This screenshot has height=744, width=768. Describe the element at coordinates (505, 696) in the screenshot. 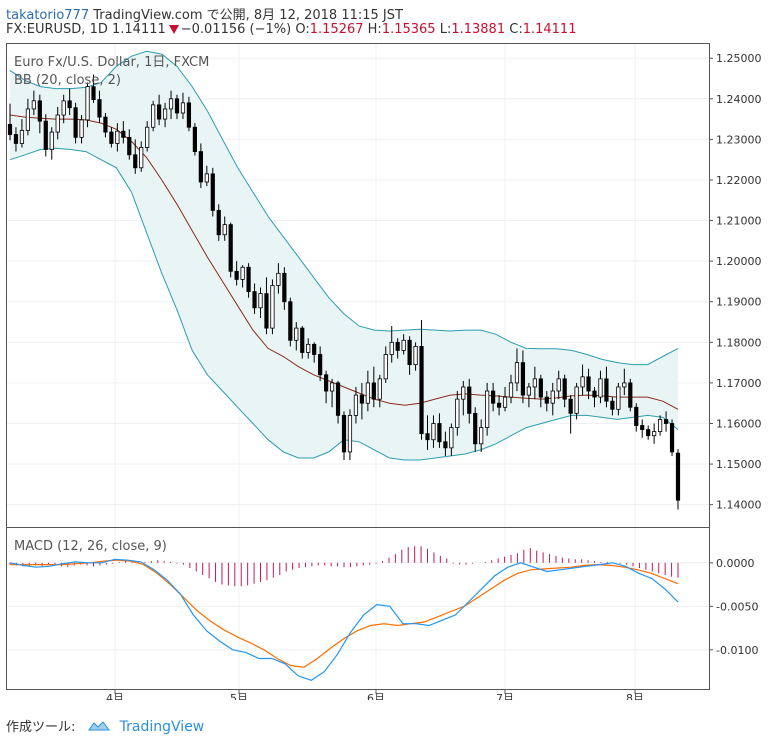

I see `time-tick-label: 7月` at that location.